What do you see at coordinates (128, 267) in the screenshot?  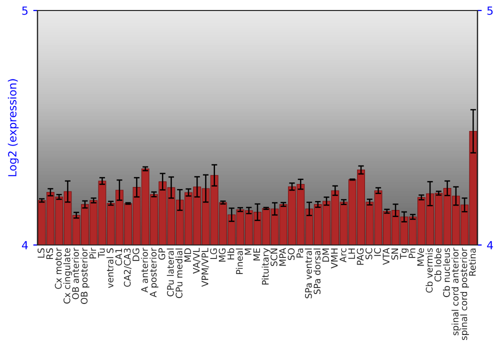 I see `x-tick-label: CA2/CA3` at bounding box center [128, 267].